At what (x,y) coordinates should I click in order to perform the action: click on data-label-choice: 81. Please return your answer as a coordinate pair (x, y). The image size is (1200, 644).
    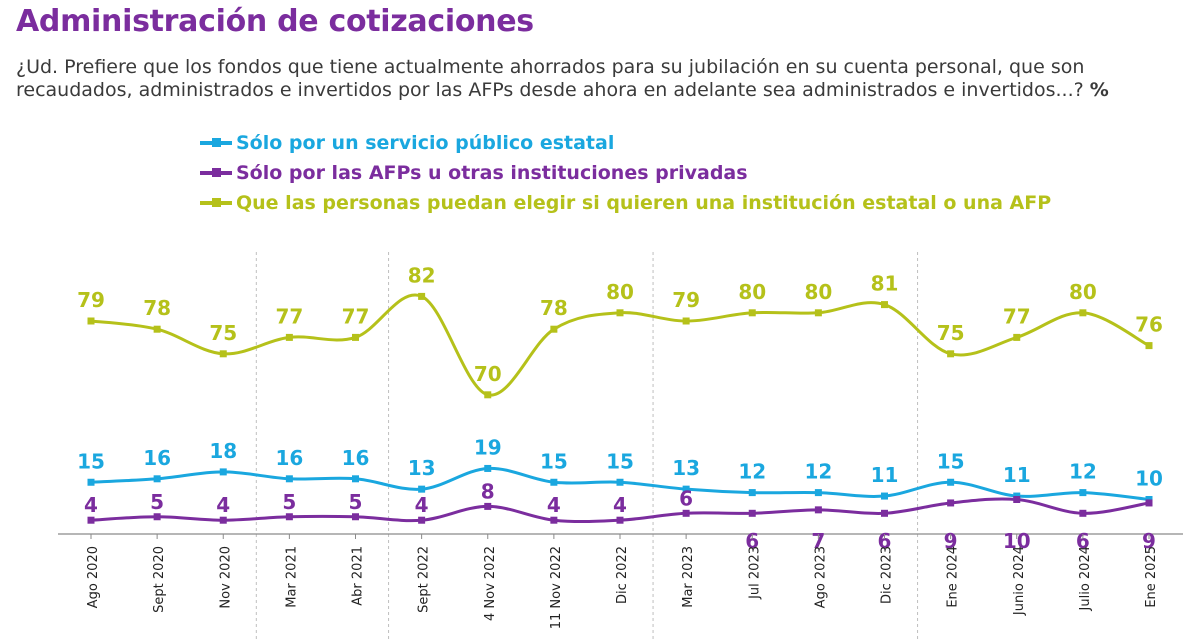
    Looking at the image, I should click on (885, 284).